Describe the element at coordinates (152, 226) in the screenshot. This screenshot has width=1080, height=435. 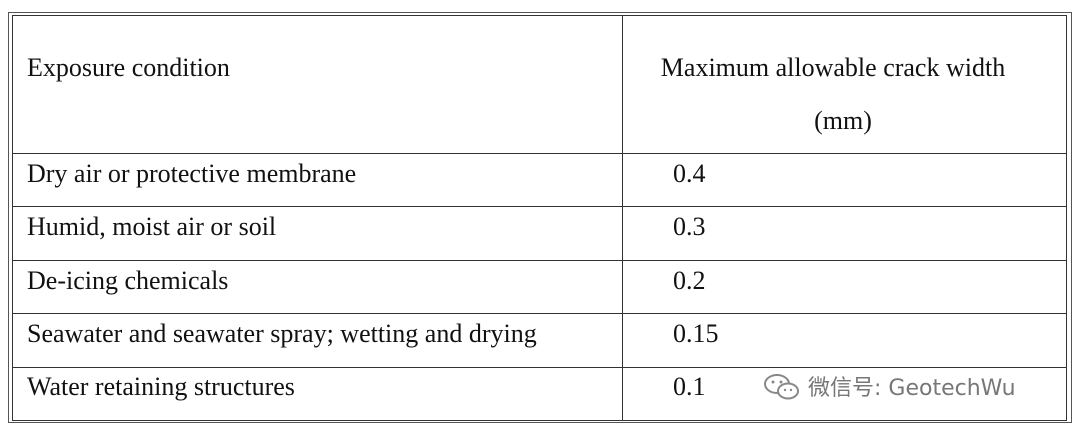
I see `table-cell: Humid, moist air or soil` at that location.